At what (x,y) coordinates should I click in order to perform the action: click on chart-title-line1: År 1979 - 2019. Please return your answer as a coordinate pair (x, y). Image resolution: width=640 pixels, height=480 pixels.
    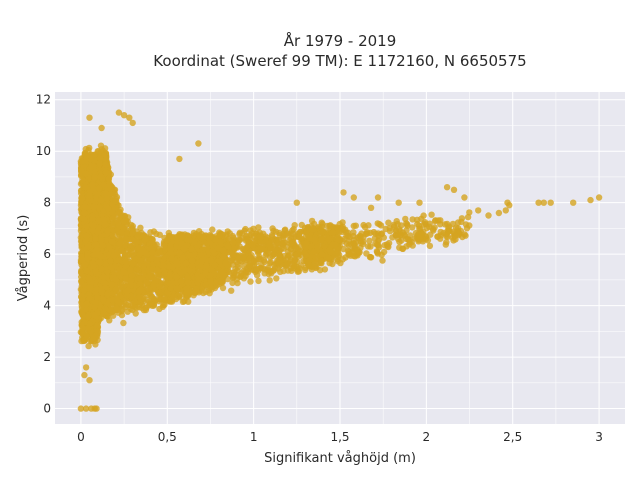
    Looking at the image, I should click on (340, 40).